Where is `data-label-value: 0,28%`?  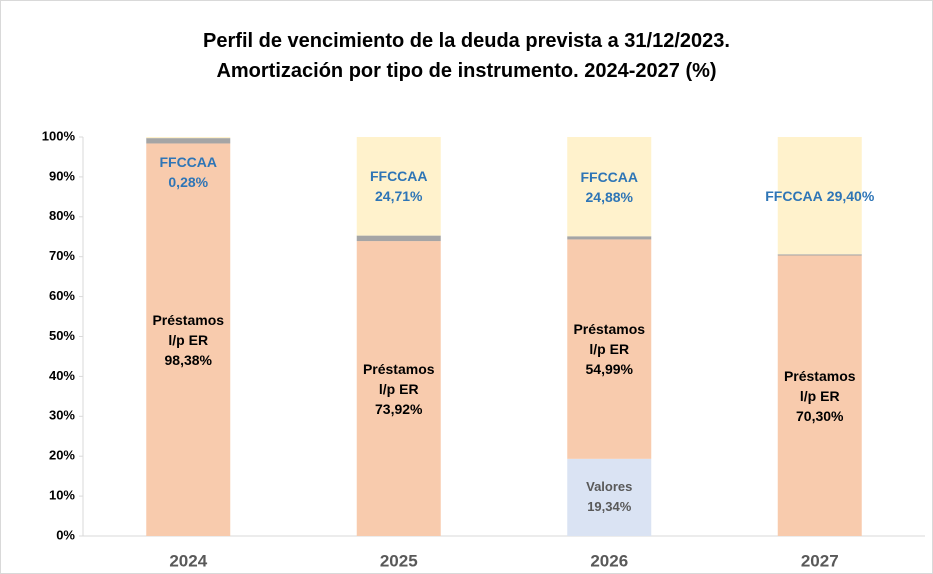
data-label-value: 0,28% is located at coordinates (188, 182).